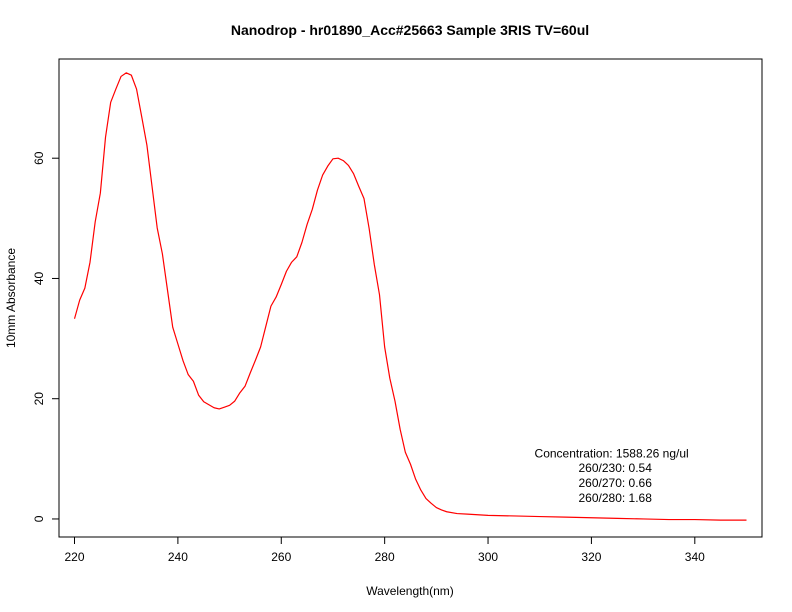 The width and height of the screenshot is (792, 612). What do you see at coordinates (615, 498) in the screenshot?
I see `annotation-text: 260/280: 1.68` at bounding box center [615, 498].